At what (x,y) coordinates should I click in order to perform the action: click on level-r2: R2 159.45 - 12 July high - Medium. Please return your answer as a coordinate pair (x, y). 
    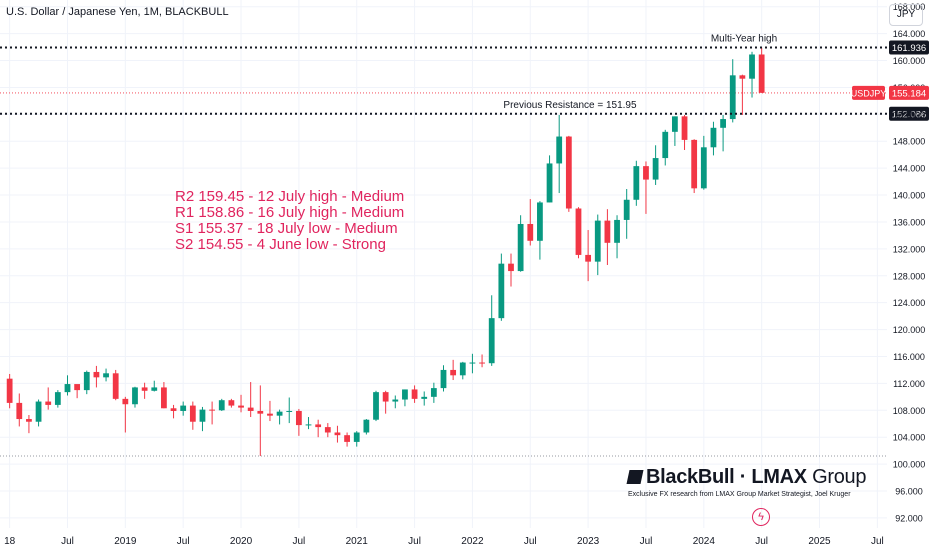
    Looking at the image, I should click on (290, 196).